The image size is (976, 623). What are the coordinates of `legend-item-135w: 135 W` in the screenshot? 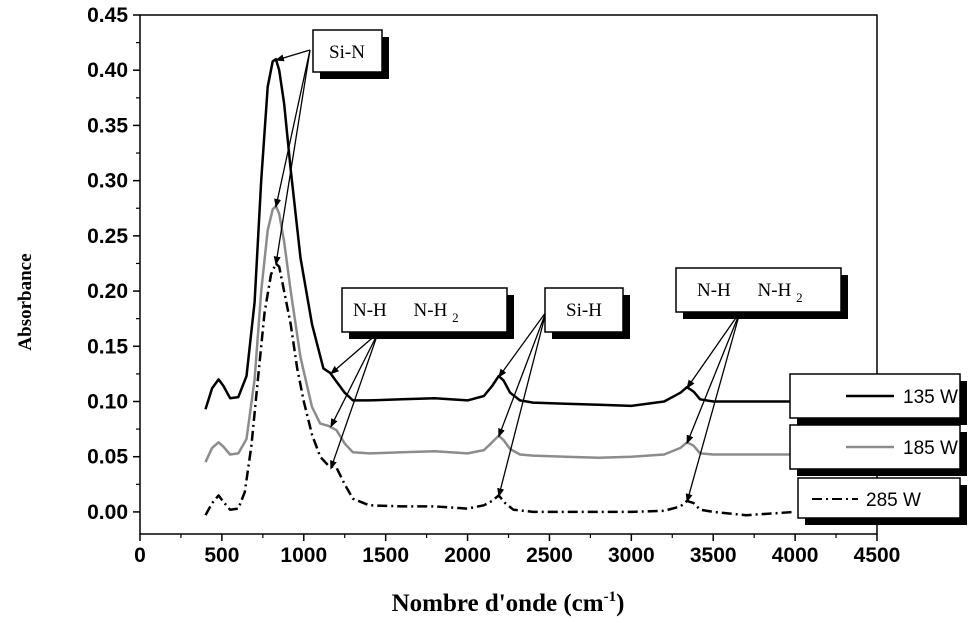 It's located at (878, 399).